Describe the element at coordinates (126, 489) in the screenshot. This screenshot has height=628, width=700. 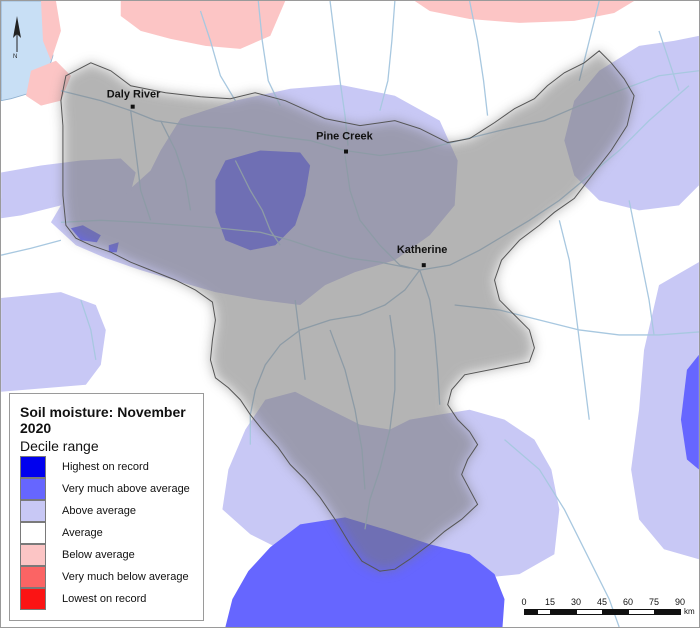
I see `legend-label: Very much above average` at that location.